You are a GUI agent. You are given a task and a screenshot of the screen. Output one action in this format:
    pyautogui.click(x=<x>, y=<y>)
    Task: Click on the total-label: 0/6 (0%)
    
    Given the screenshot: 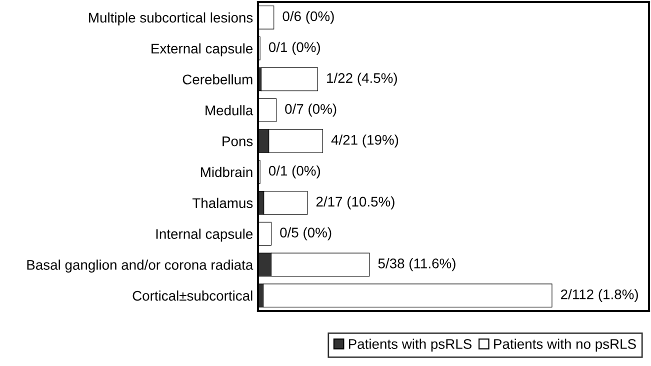 What is the action you would take?
    pyautogui.click(x=308, y=17)
    